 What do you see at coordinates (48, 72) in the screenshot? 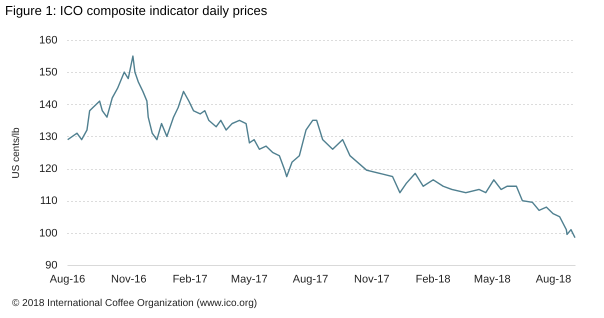
I see `y-tick-label: 150` at bounding box center [48, 72].